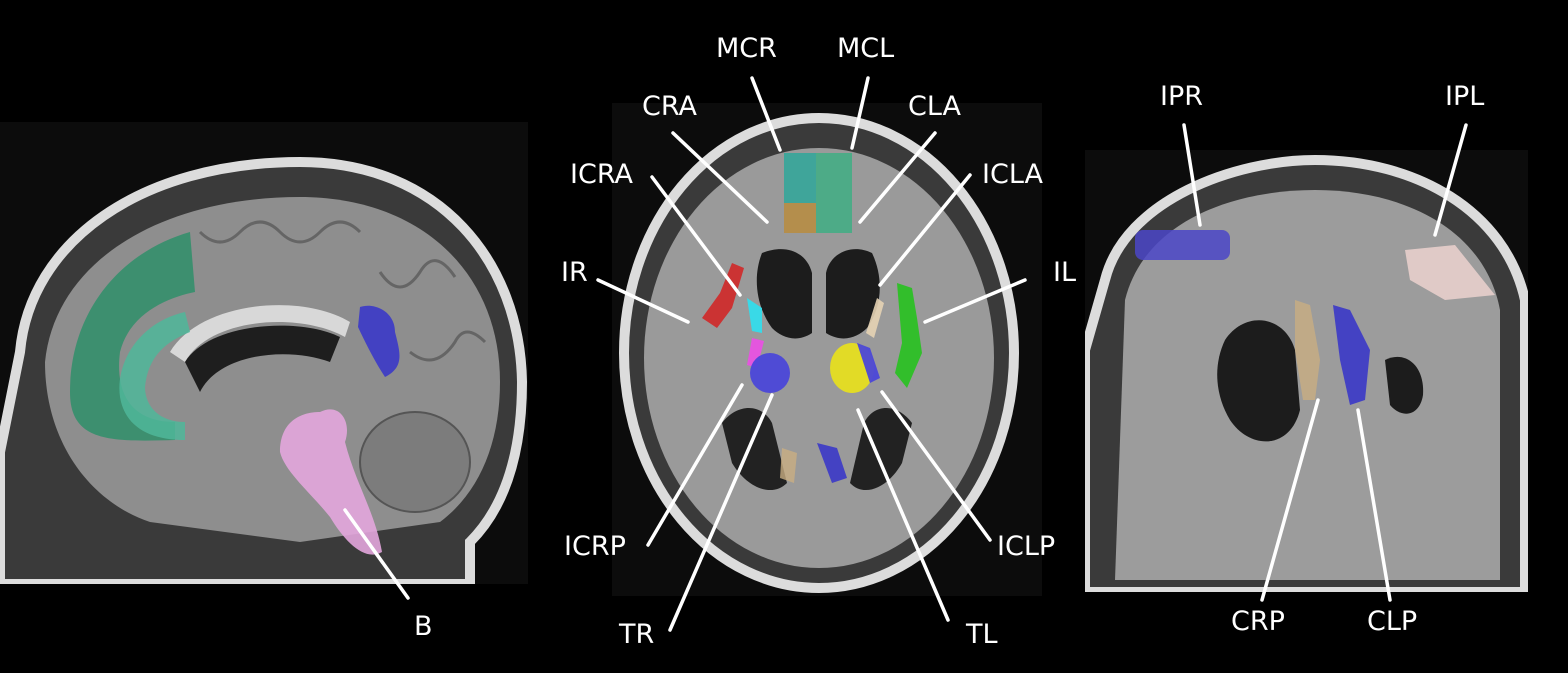 This screenshot has height=673, width=1568. Describe the element at coordinates (415, 462) in the screenshot. I see `cerebellum` at that location.